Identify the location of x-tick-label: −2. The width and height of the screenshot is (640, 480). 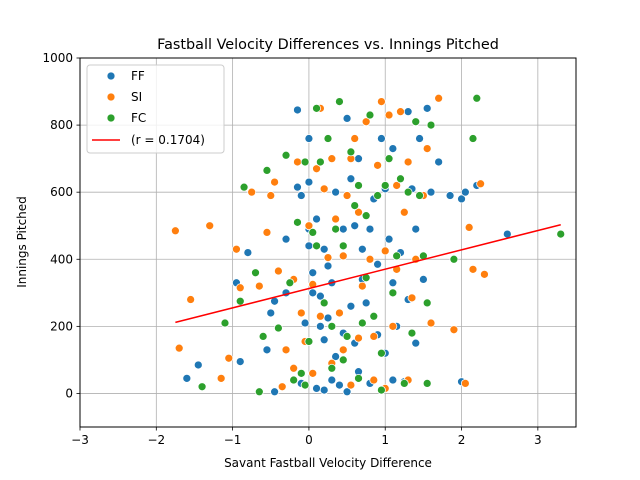
(156, 440).